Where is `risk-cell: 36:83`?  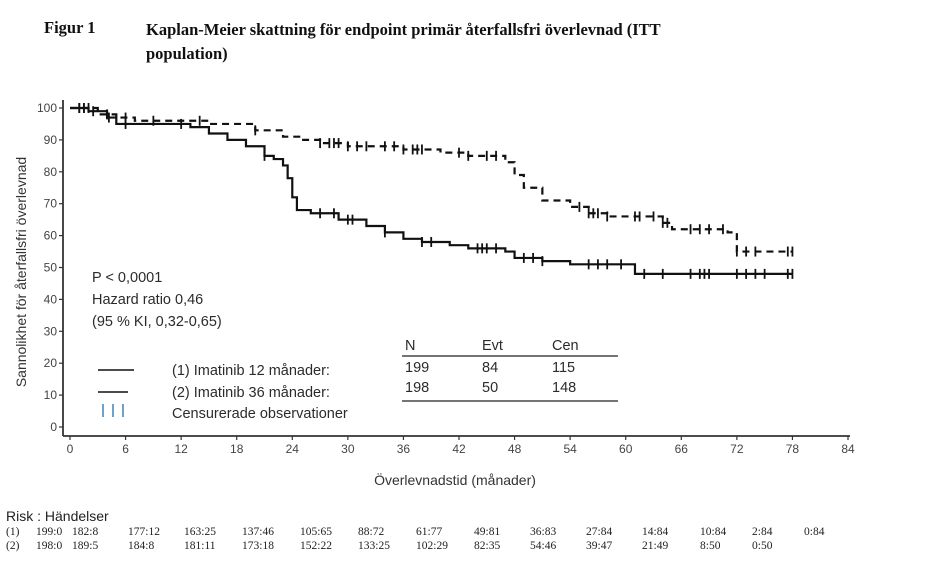 risk-cell: 36:83 is located at coordinates (543, 532).